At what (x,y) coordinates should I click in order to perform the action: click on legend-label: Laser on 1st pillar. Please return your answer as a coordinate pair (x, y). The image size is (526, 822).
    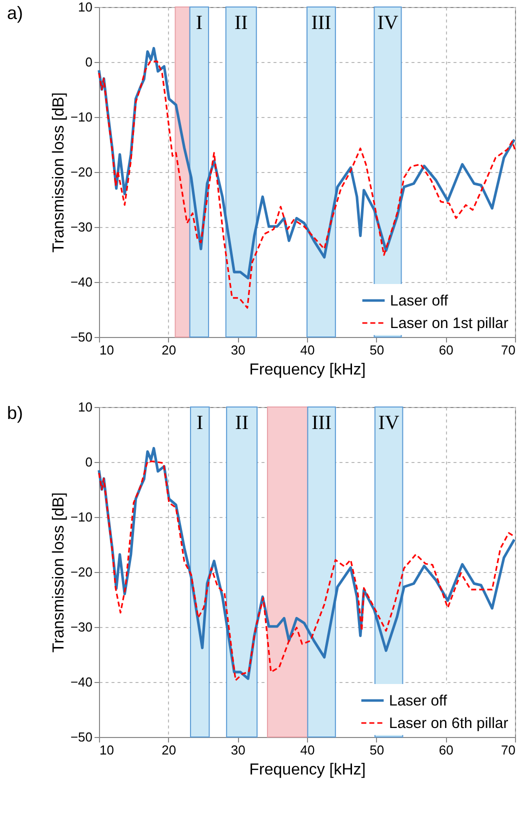
    Looking at the image, I should click on (449, 323).